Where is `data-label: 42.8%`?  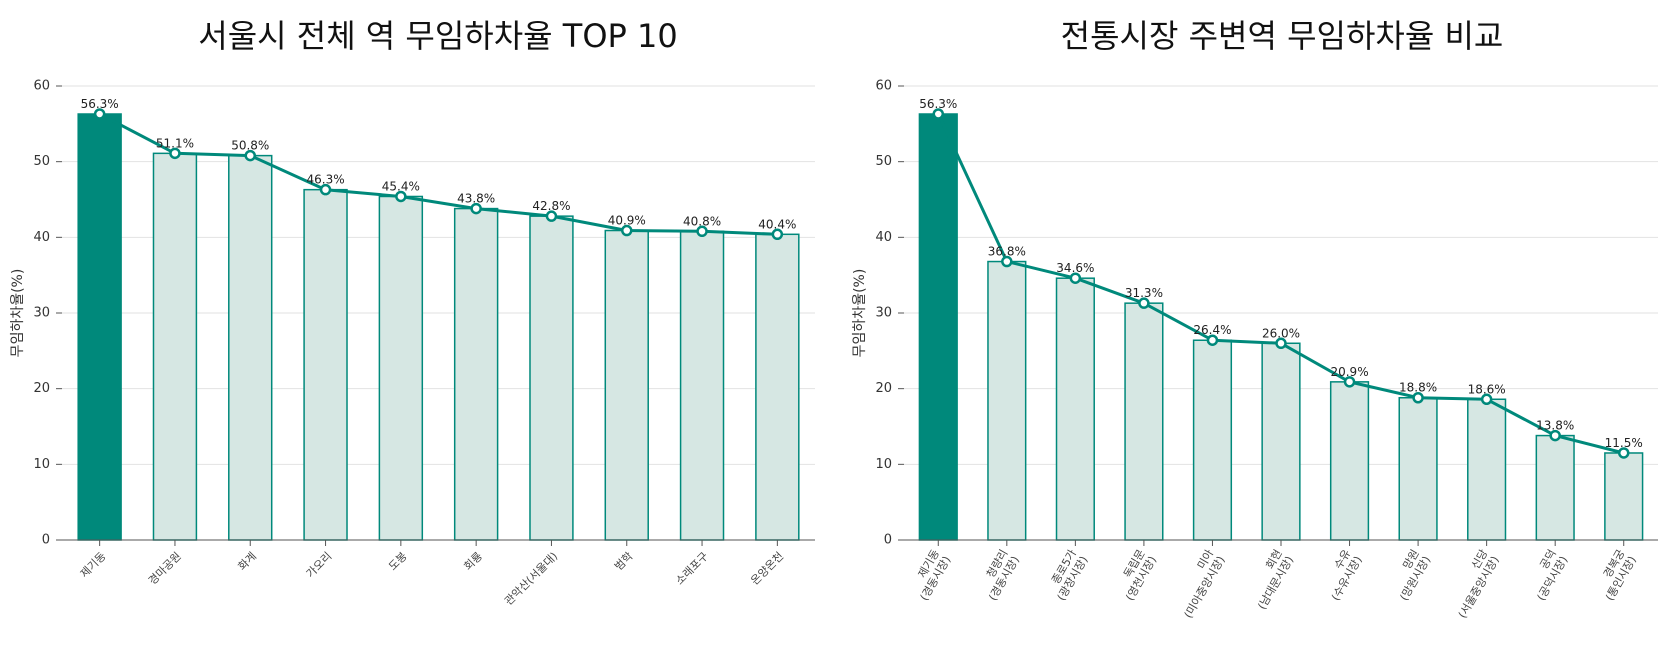 data-label: 42.8% is located at coordinates (551, 206).